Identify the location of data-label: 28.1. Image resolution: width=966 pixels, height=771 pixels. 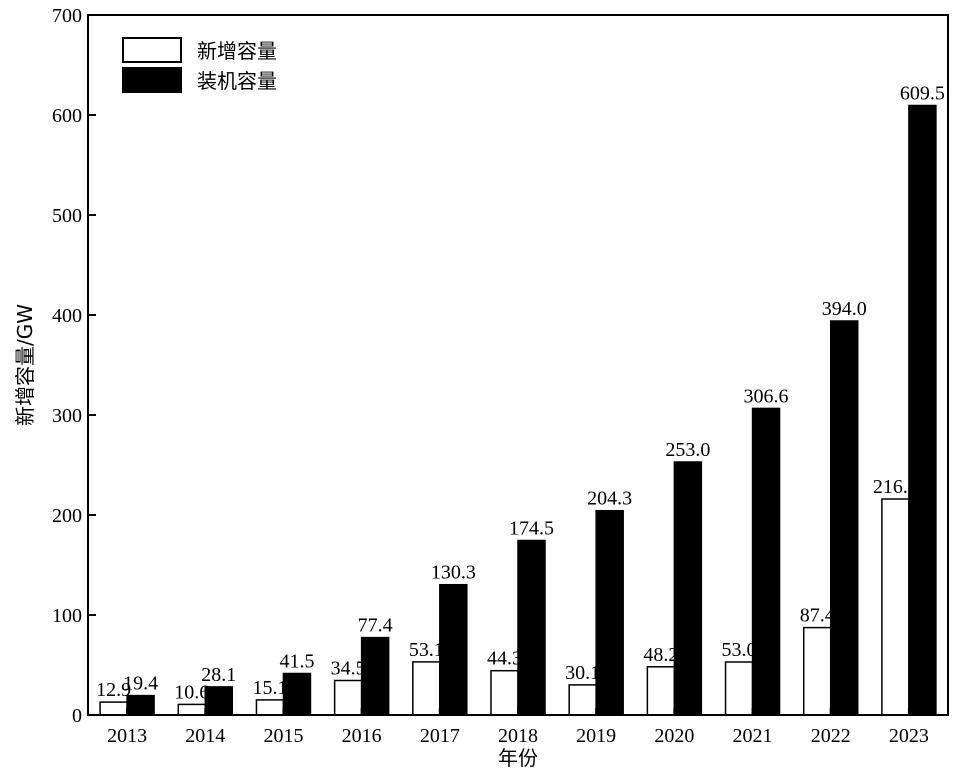
(218, 675).